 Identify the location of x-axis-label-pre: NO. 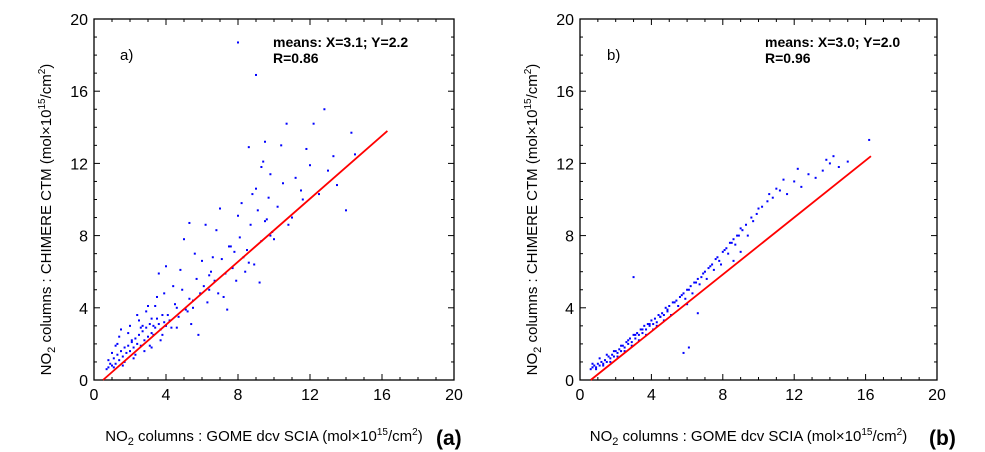
(601, 436).